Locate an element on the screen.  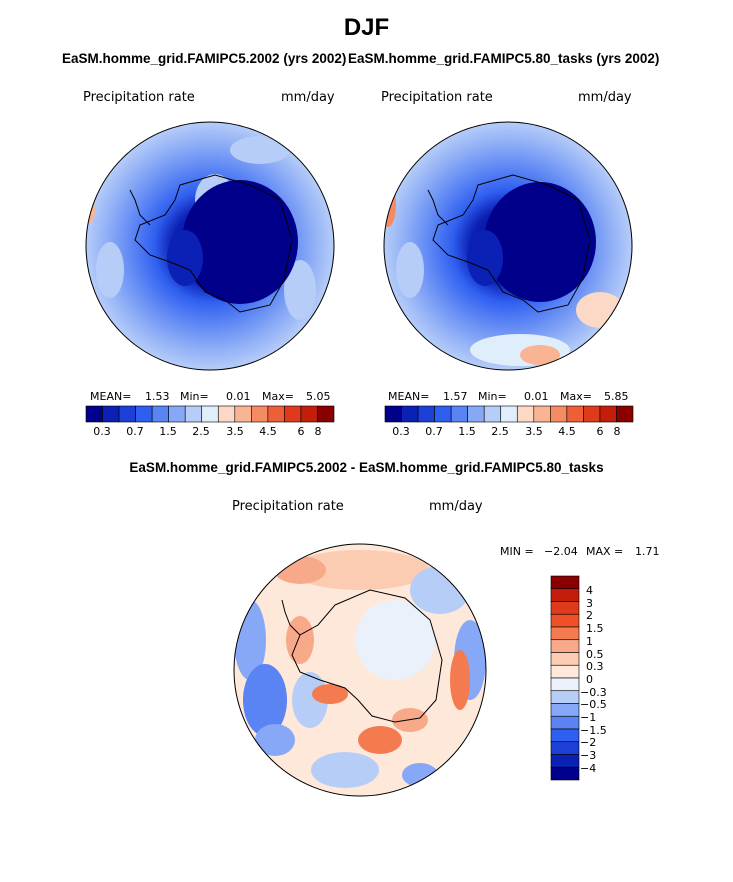
panel1-max-label: Max= is located at coordinates (278, 396).